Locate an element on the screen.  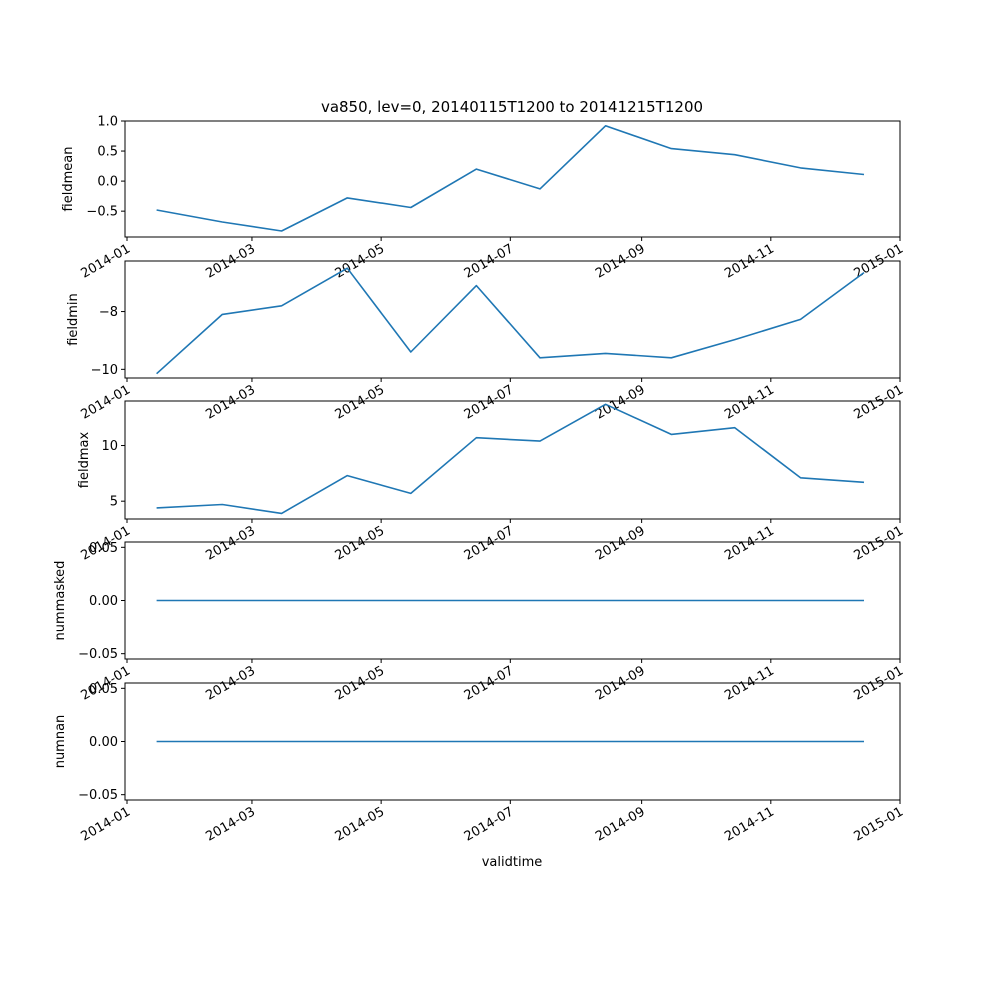
y-tick-label: 0.0 is located at coordinates (107, 182).